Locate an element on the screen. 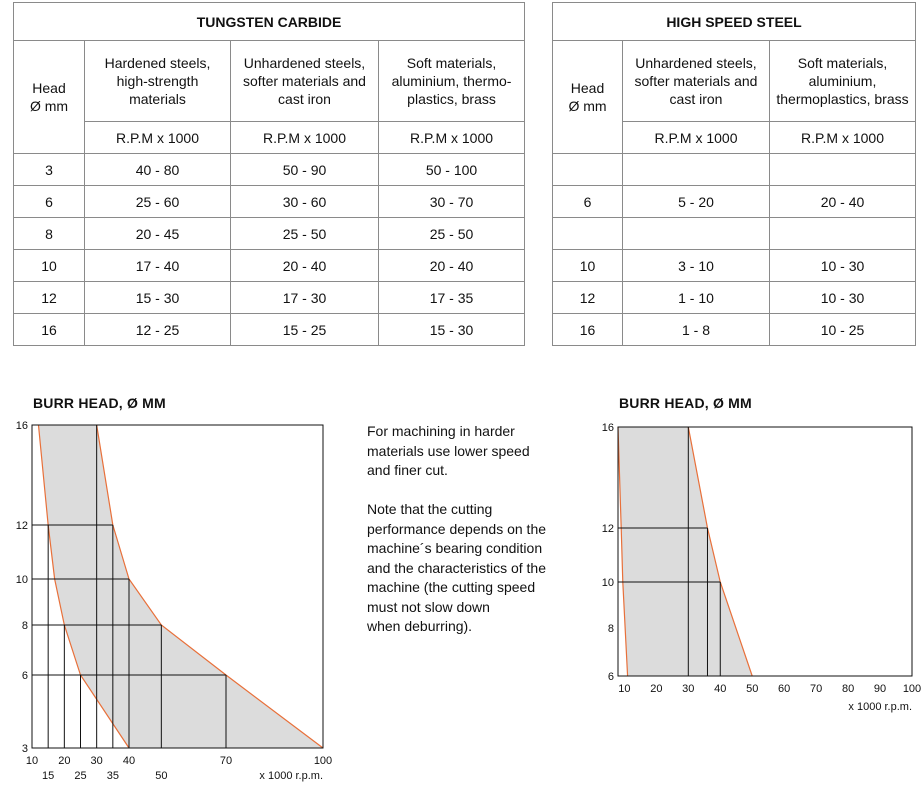 This screenshot has width=921, height=800. lower-speed-curve is located at coordinates (83, 586).